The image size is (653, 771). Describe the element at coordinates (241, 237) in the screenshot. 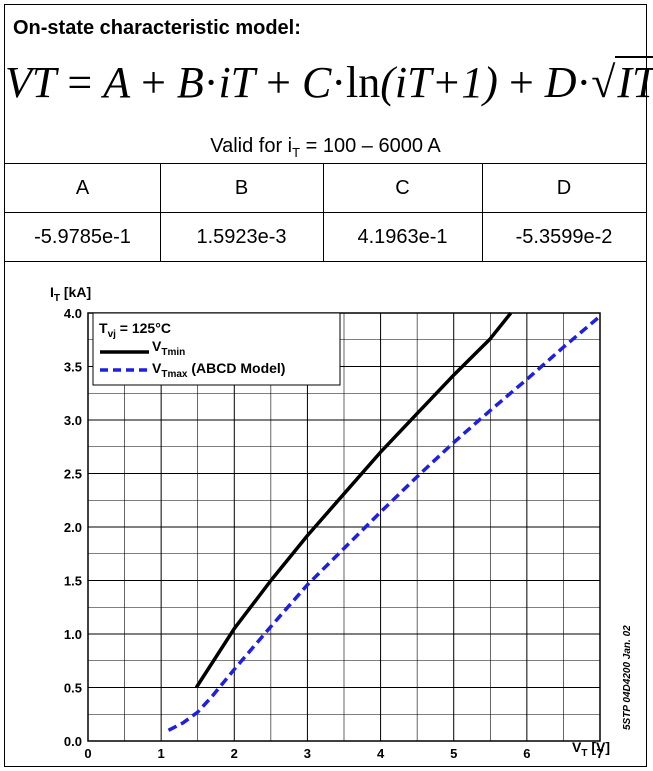

I see `coefficient-value-b: 1.5923e-3` at that location.